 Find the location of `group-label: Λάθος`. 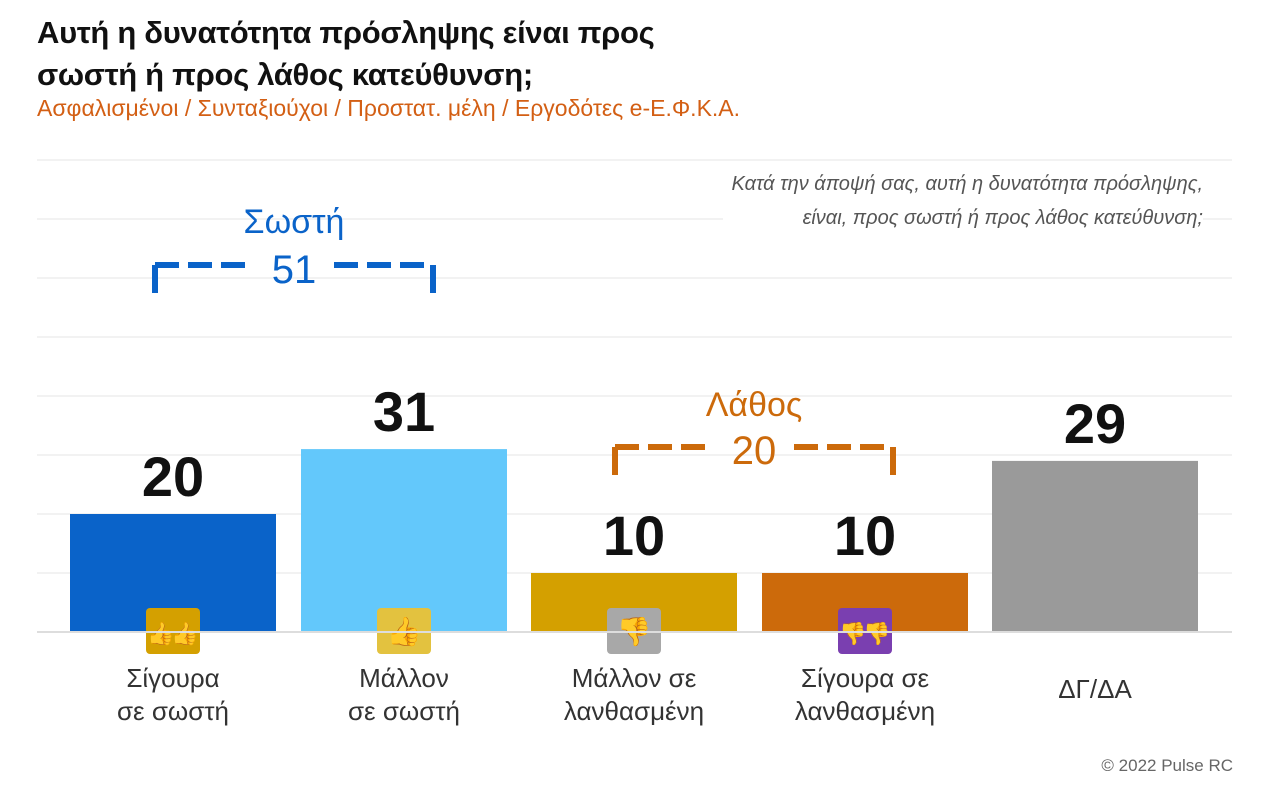

group-label: Λάθος is located at coordinates (754, 405).